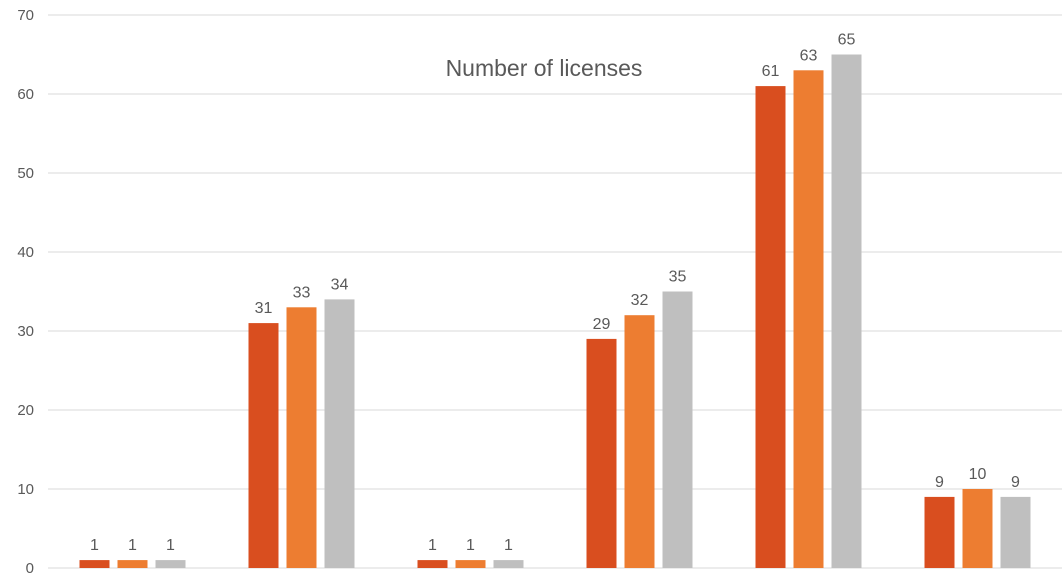 The width and height of the screenshot is (1062, 574). What do you see at coordinates (640, 300) in the screenshot?
I see `data-label: 32` at bounding box center [640, 300].